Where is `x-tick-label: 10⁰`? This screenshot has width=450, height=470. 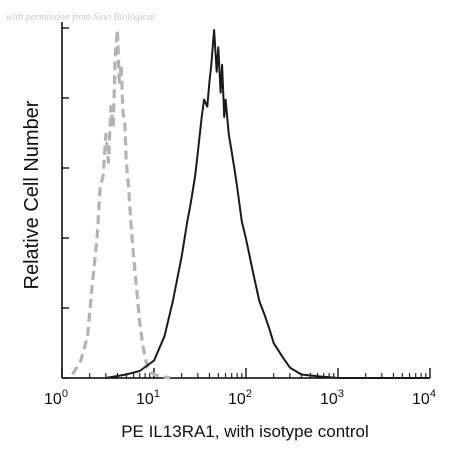
x-tick-label: 10⁰ is located at coordinates (56, 398).